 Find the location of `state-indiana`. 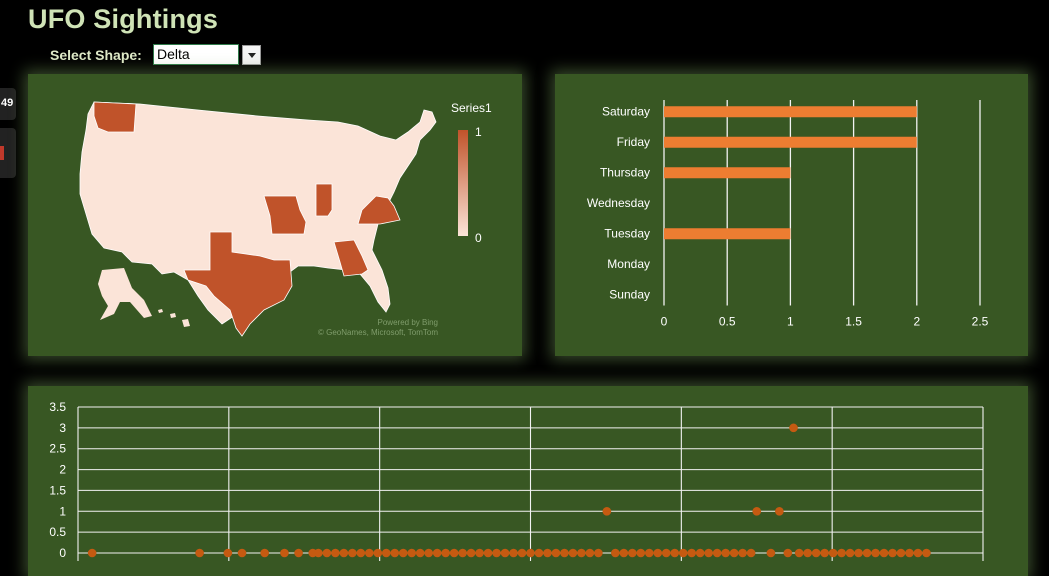

state-indiana is located at coordinates (324, 200).